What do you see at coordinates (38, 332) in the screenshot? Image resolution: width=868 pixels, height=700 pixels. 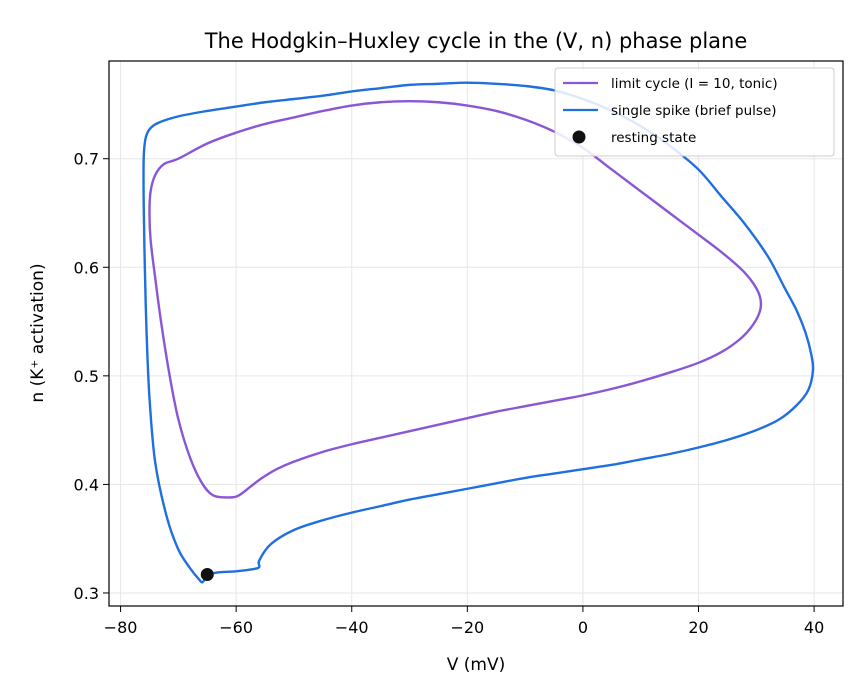 I see `y-axis-label: n (K⁺ activation)` at bounding box center [38, 332].